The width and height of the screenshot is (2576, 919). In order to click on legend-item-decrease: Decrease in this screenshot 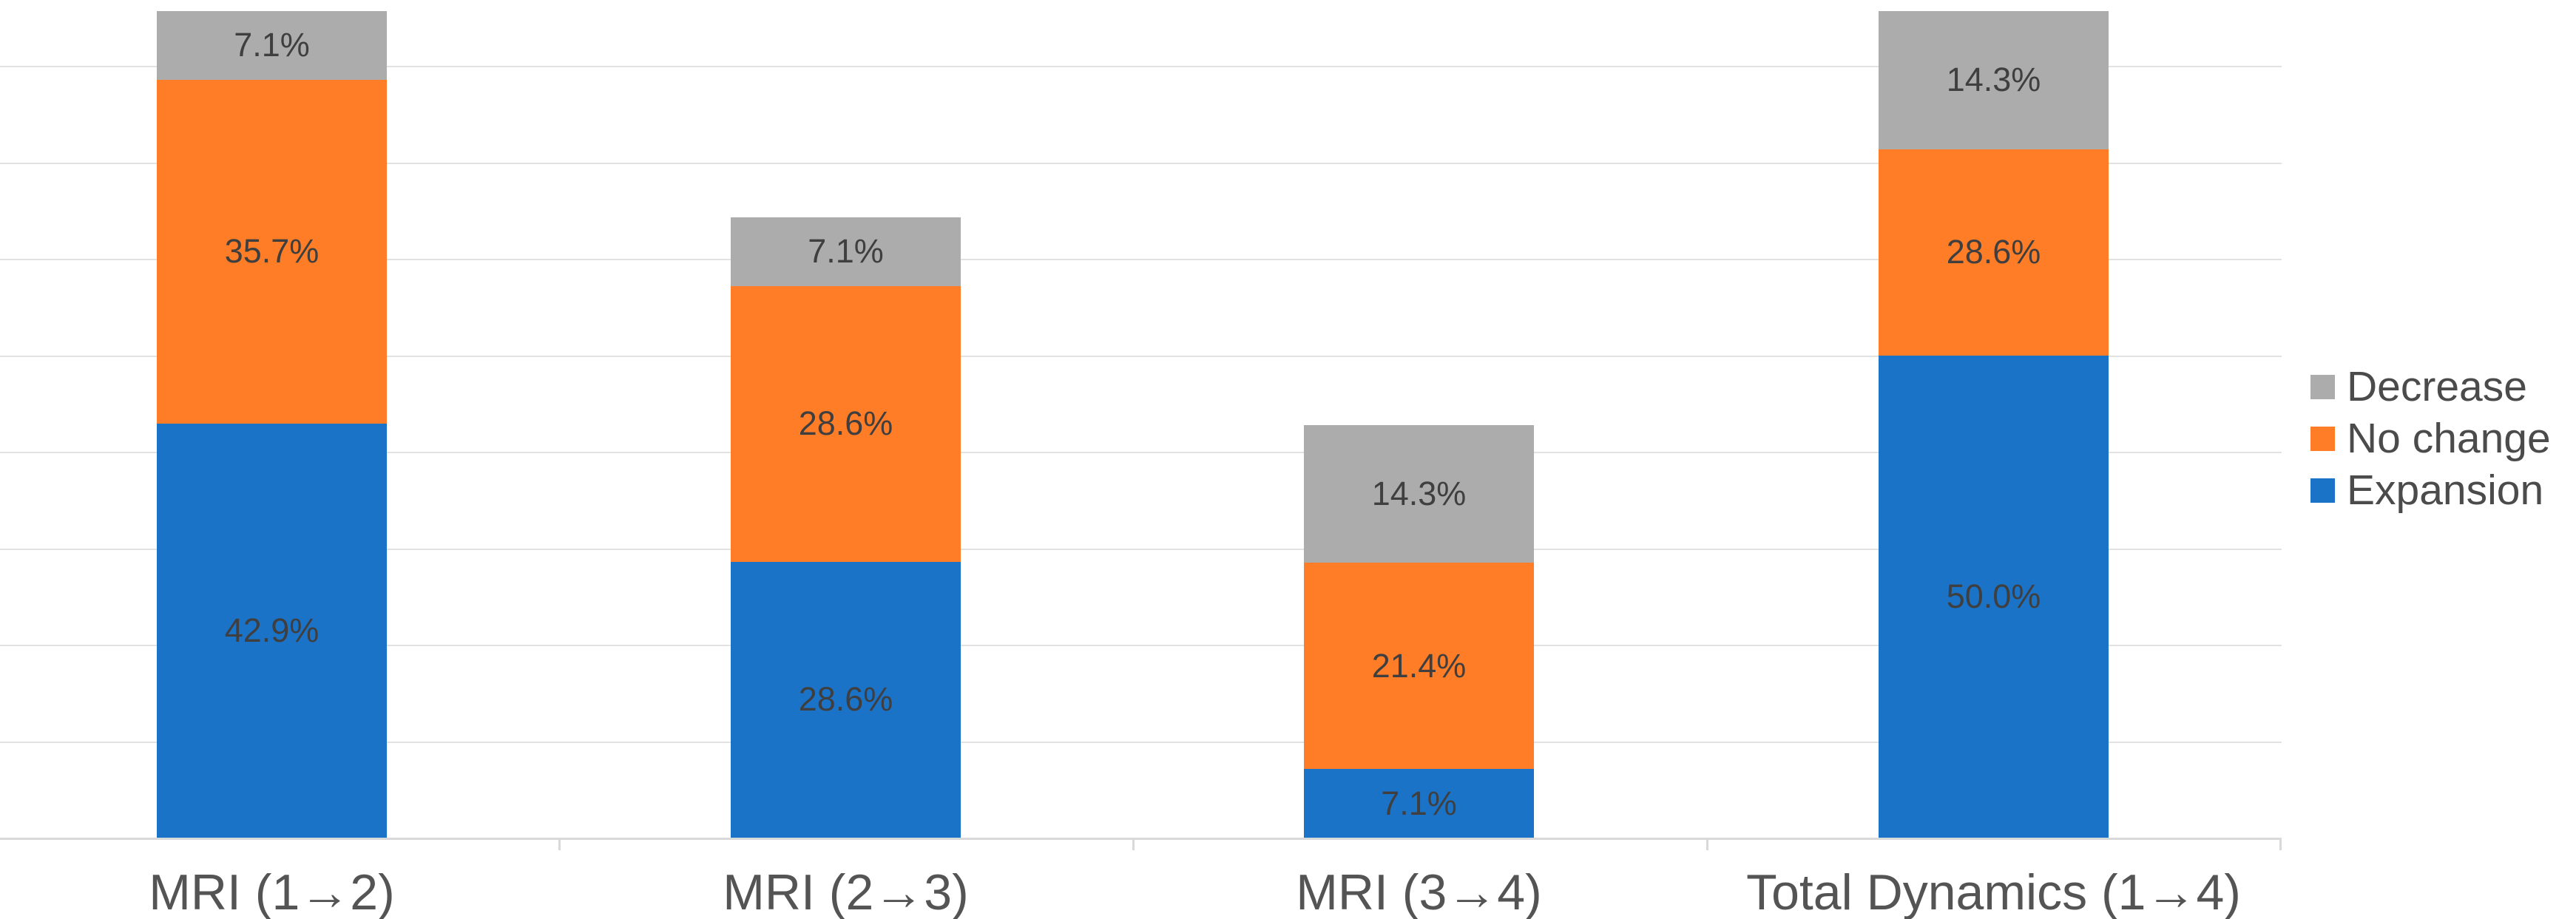, I will do `click(2418, 386)`.